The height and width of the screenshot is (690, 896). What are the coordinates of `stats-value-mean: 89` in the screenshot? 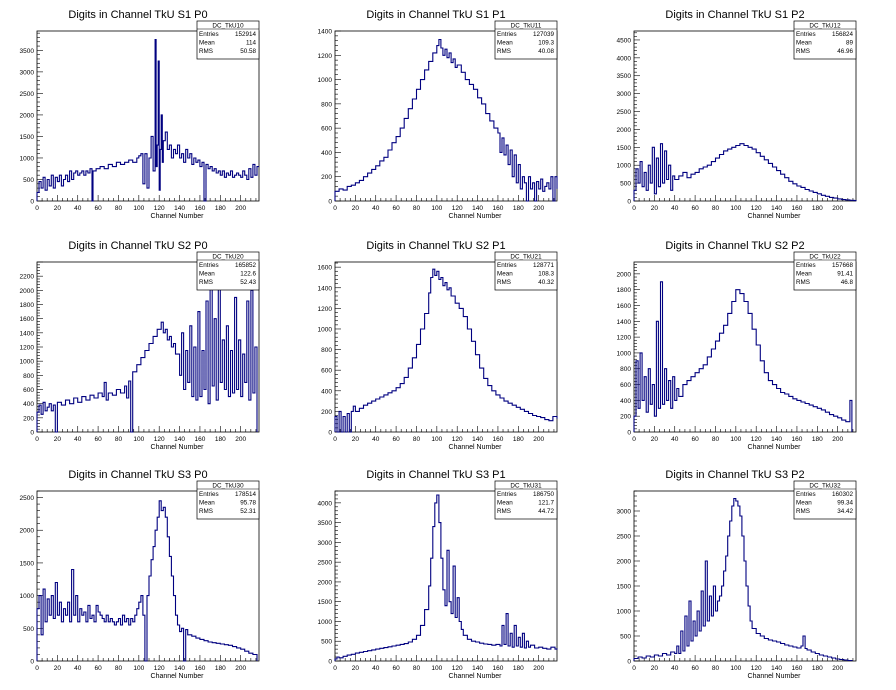 It's located at (850, 43).